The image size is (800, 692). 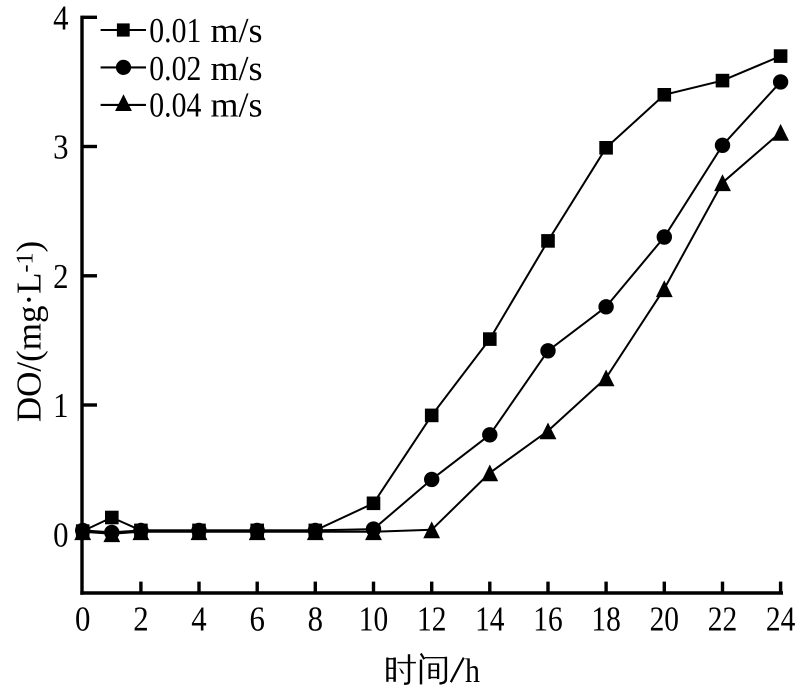 What do you see at coordinates (175, 105) in the screenshot?
I see `svg-text: 0.04` at bounding box center [175, 105].